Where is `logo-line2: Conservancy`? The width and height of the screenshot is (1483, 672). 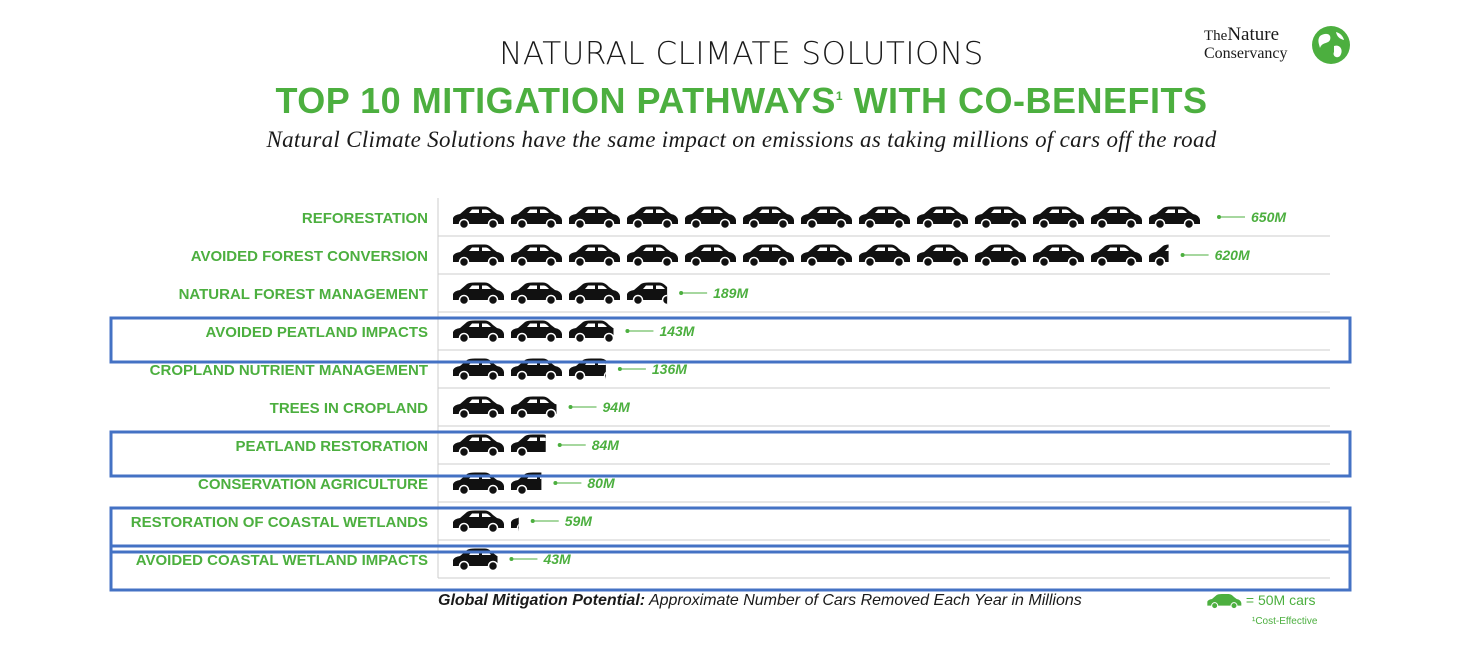 logo-line2: Conservancy is located at coordinates (1246, 53).